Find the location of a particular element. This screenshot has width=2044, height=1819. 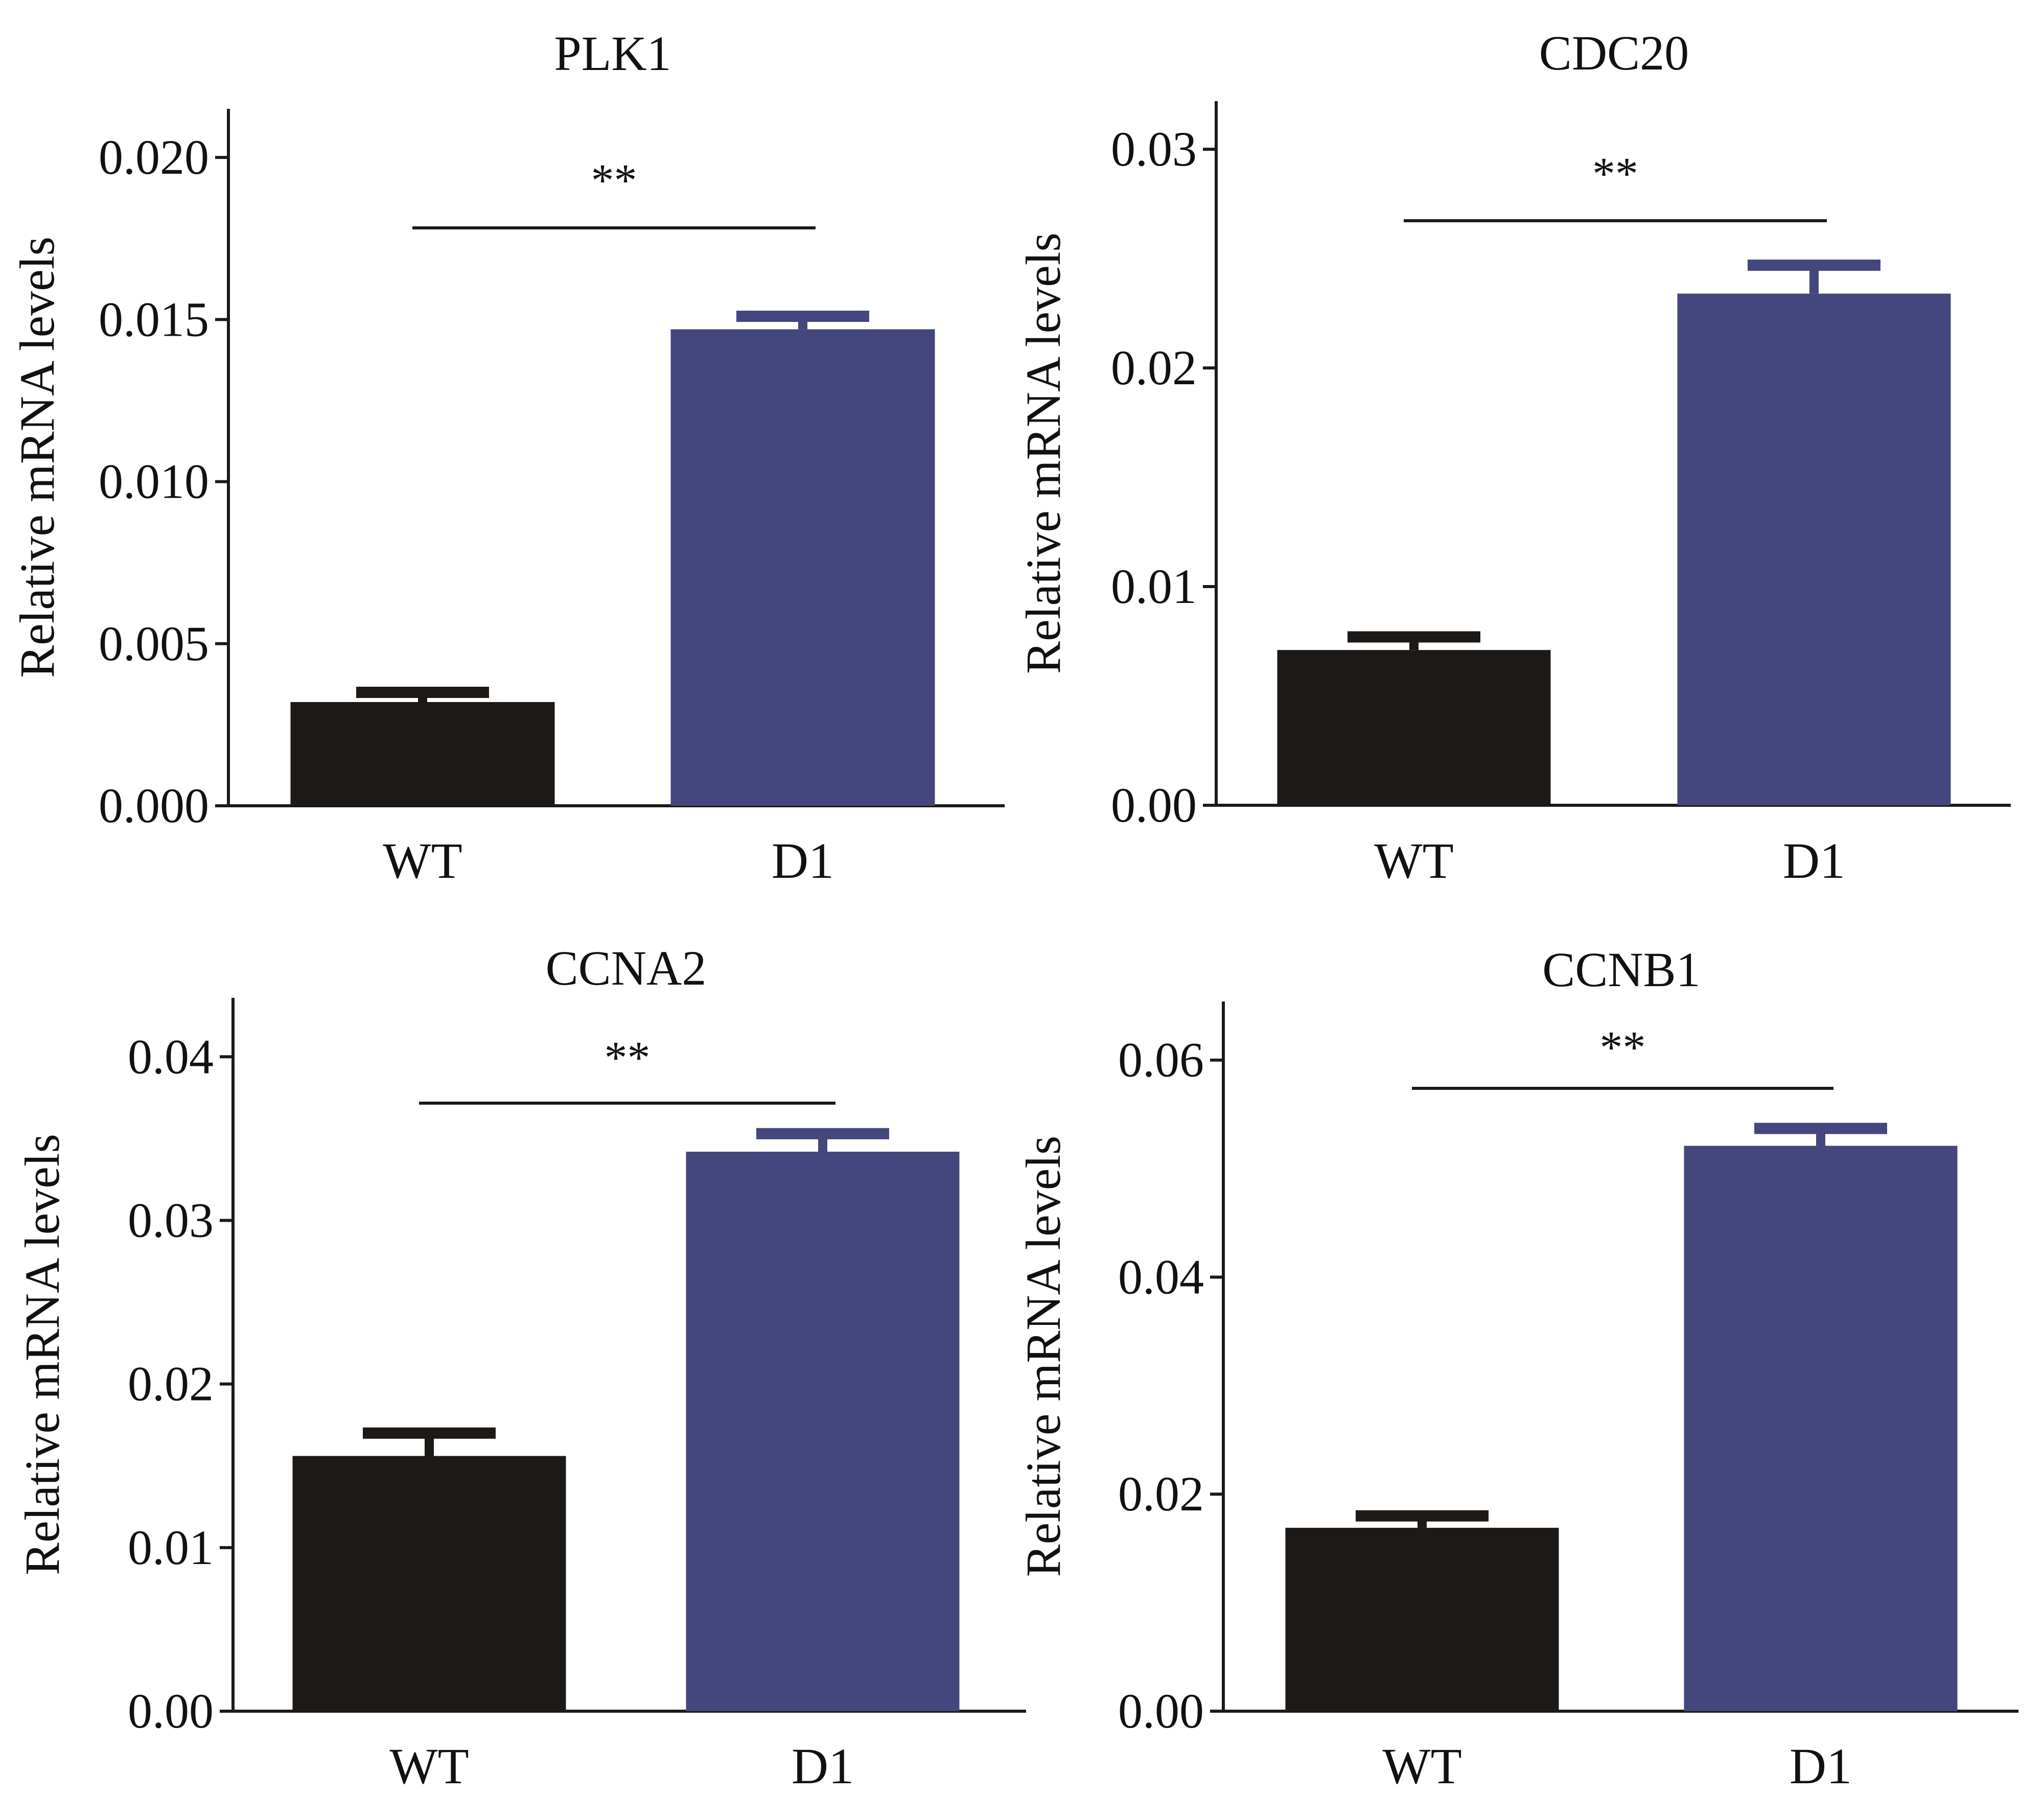

y-tick-label: 0.005 is located at coordinates (154, 644).